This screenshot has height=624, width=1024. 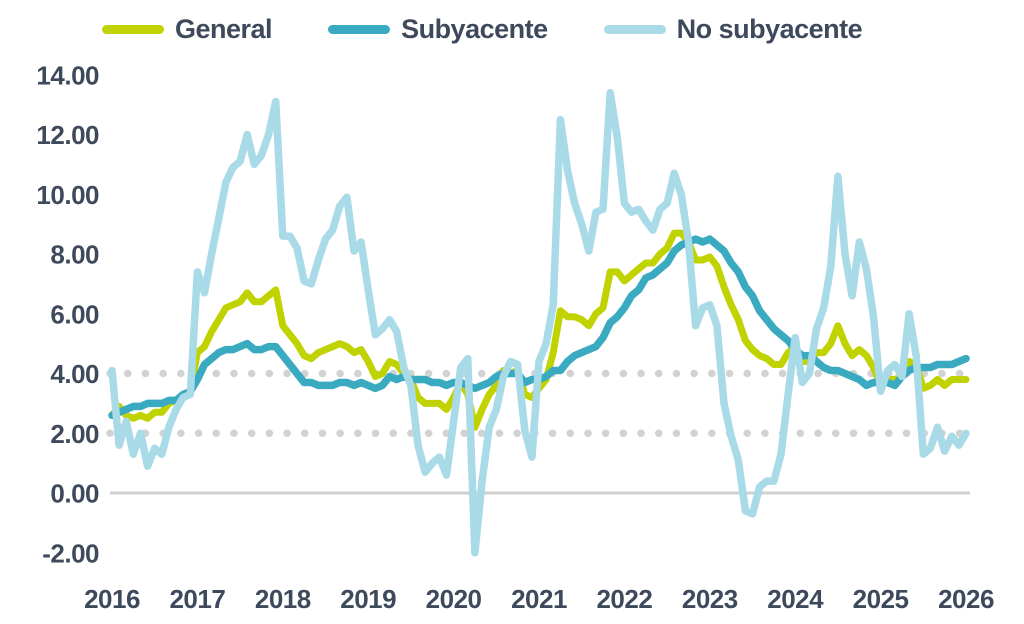 I want to click on y-tick-14.00: 14.00, so click(x=67, y=75).